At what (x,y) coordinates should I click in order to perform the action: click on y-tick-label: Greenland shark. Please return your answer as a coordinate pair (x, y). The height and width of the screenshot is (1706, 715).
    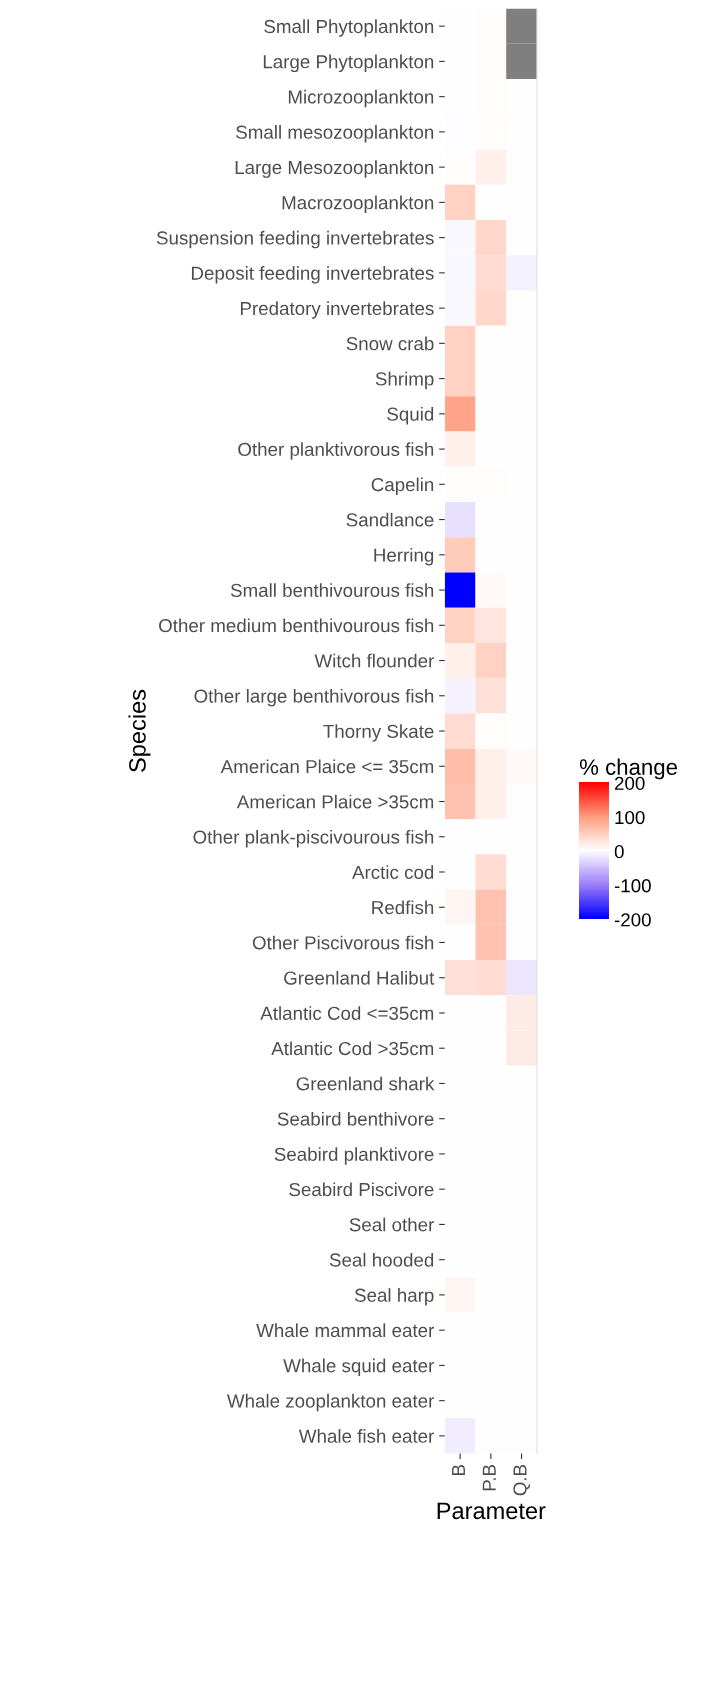
    Looking at the image, I should click on (365, 1083).